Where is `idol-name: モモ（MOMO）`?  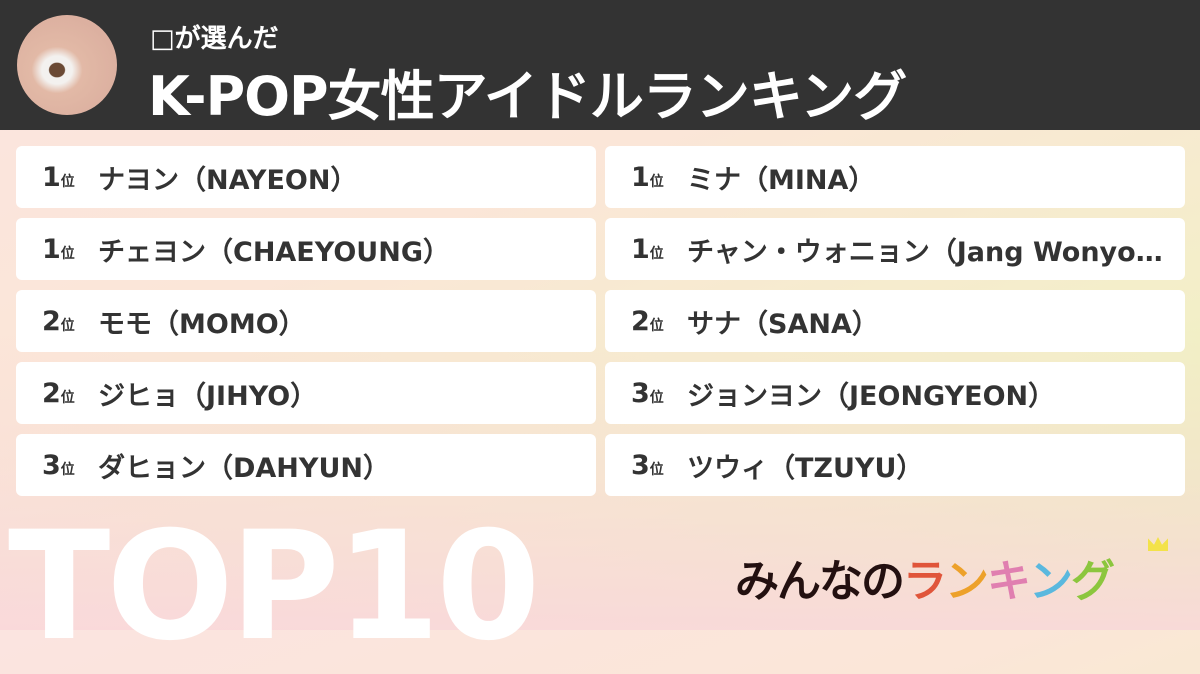 idol-name: モモ（MOMO） is located at coordinates (202, 324).